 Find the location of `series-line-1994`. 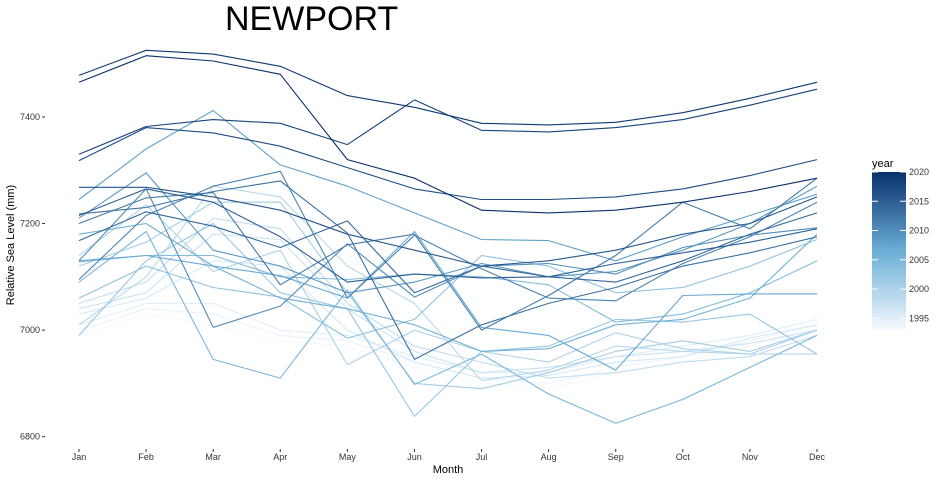

series-line-1994 is located at coordinates (448, 346).